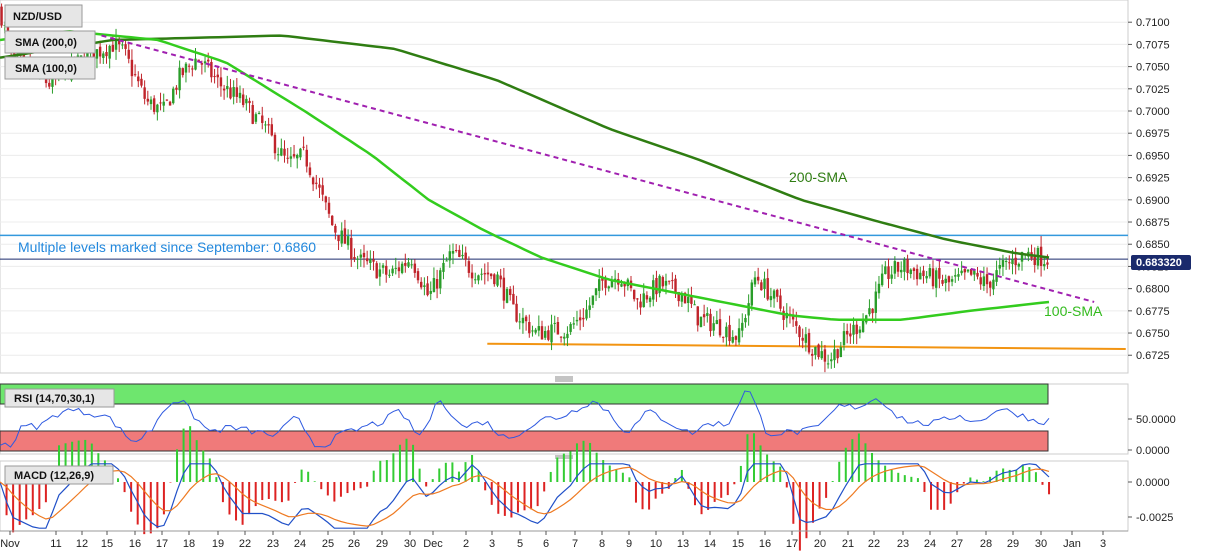  I want to click on rsi-label: RSI (14,70,30,1), so click(54, 399).